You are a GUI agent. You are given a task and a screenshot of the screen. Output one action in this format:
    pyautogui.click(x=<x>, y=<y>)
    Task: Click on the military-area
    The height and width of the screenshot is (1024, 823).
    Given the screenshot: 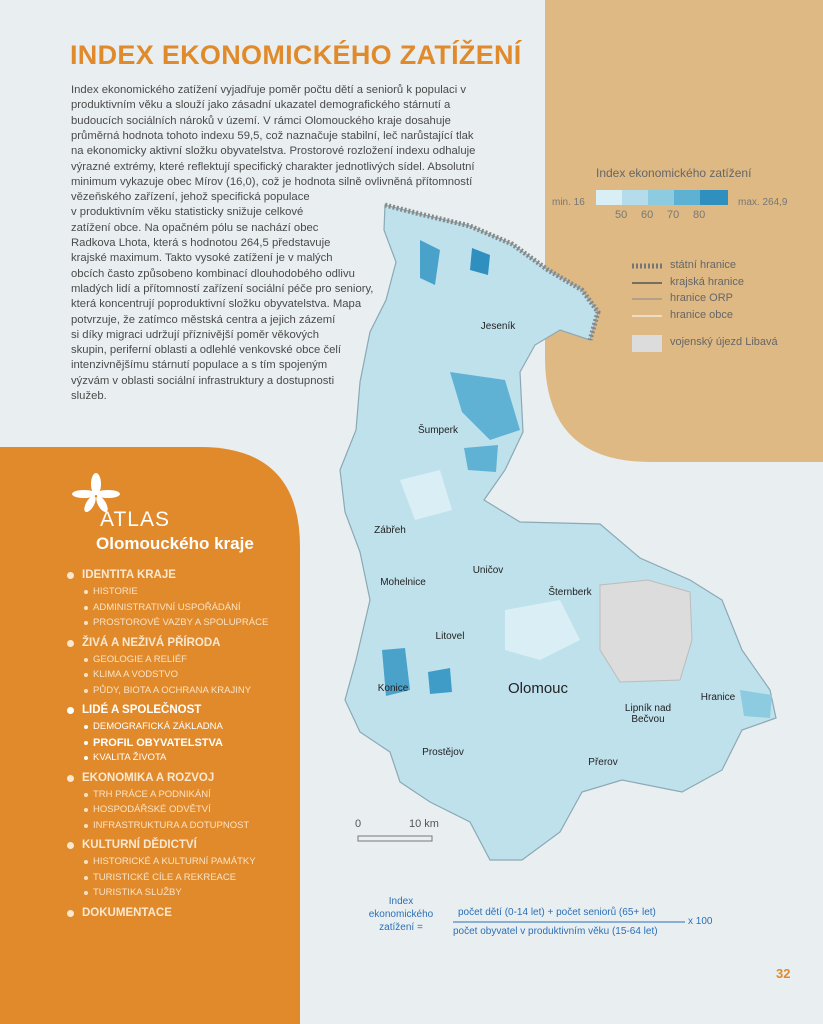 What is the action you would take?
    pyautogui.click(x=646, y=631)
    